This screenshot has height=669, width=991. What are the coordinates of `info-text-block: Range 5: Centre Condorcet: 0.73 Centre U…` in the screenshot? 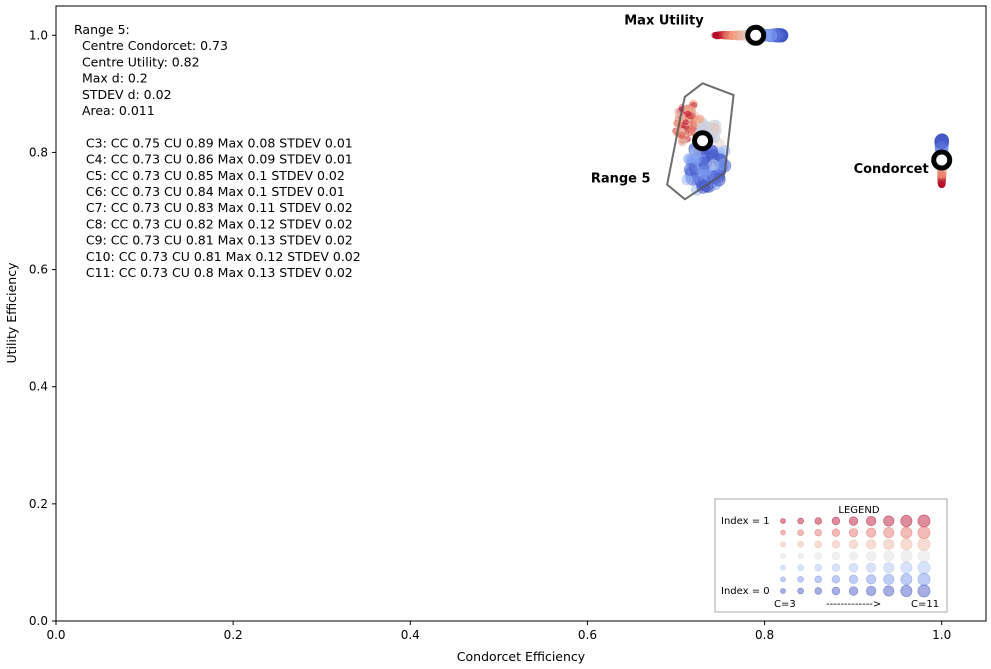 It's located at (217, 151).